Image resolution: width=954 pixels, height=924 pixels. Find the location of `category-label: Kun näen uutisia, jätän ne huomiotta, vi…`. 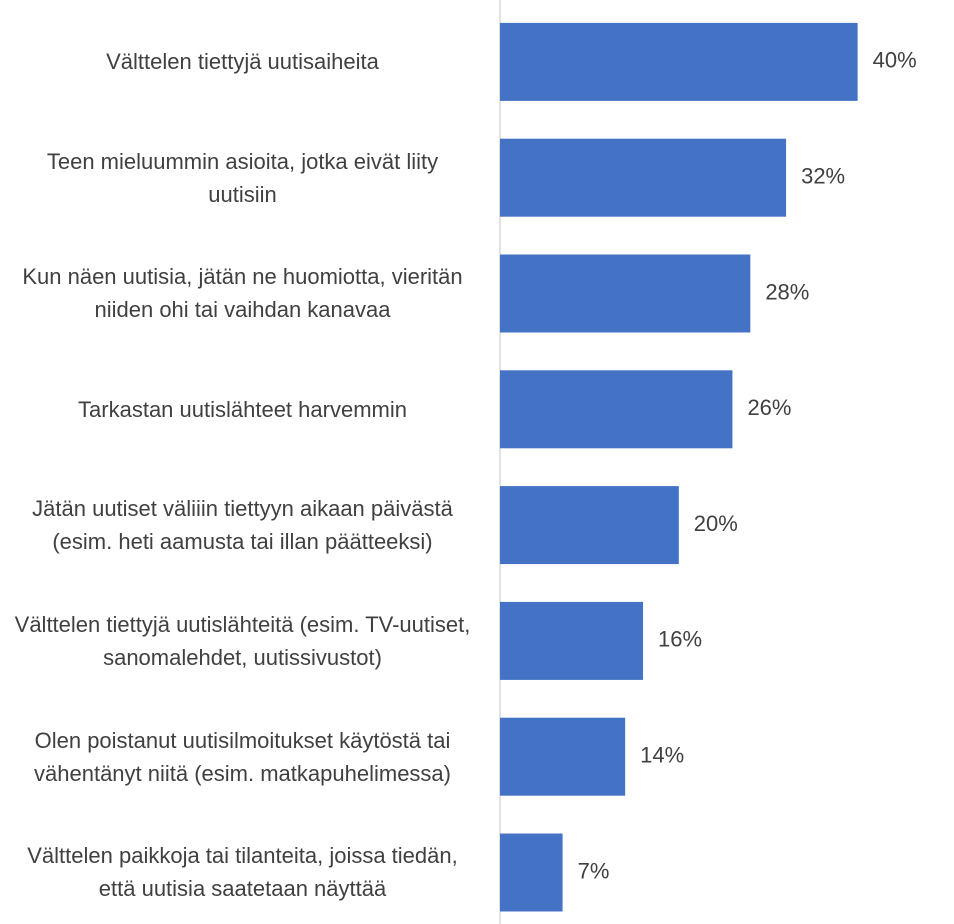

category-label: Kun näen uutisia, jätän ne huomiotta, vi… is located at coordinates (242, 293).